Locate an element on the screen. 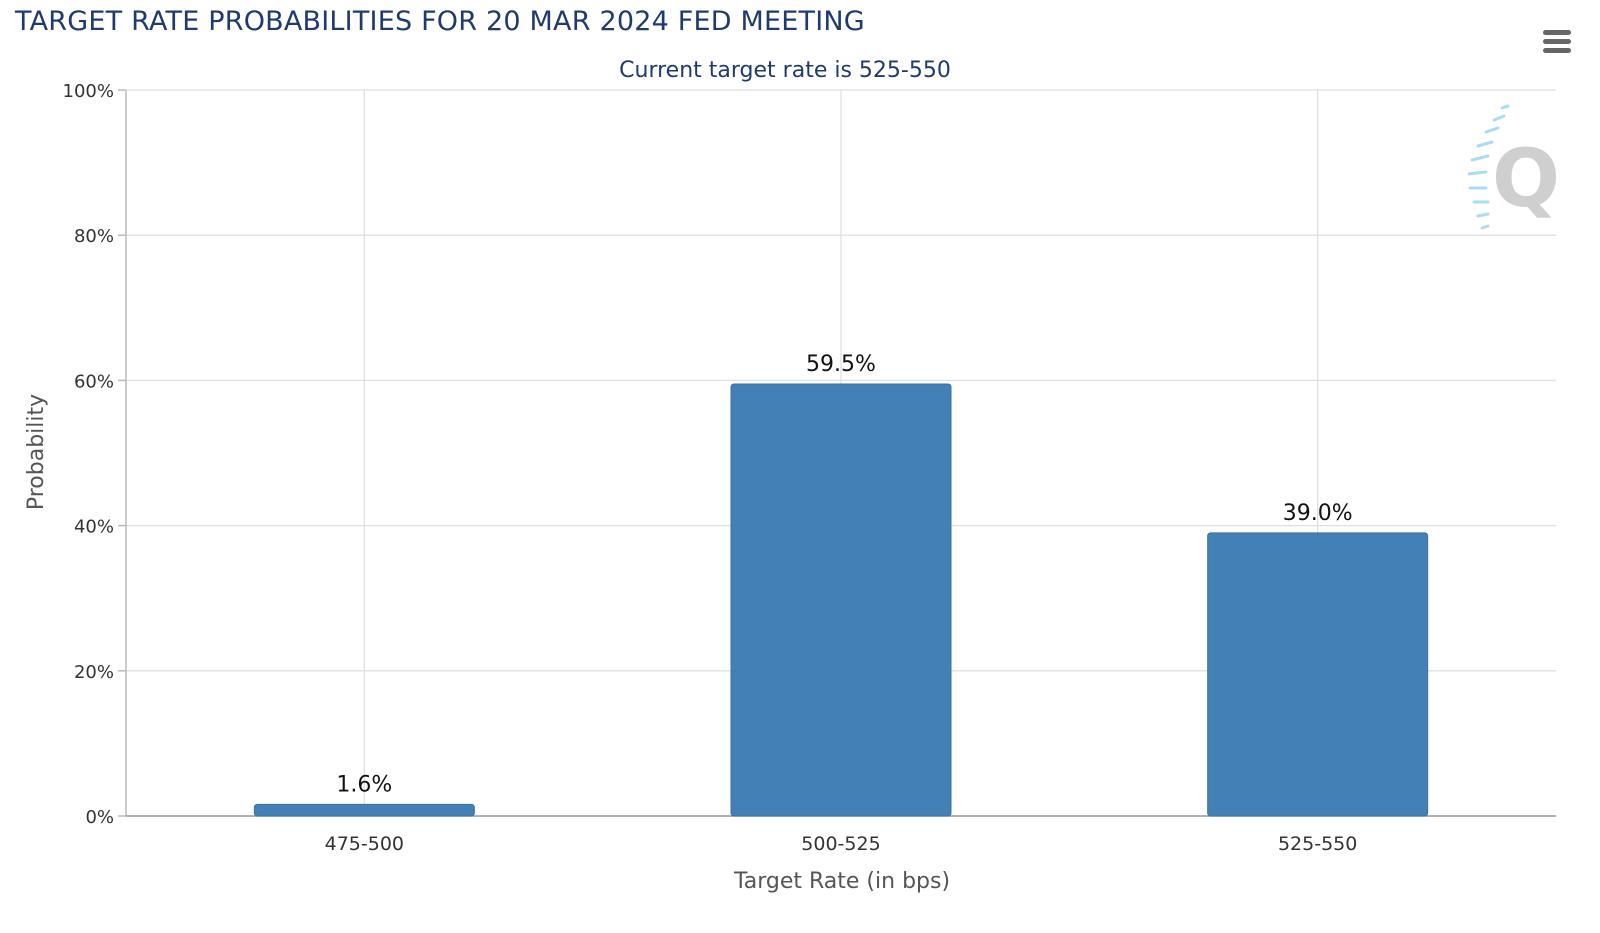  y-tick-label: 0% is located at coordinates (99, 817).